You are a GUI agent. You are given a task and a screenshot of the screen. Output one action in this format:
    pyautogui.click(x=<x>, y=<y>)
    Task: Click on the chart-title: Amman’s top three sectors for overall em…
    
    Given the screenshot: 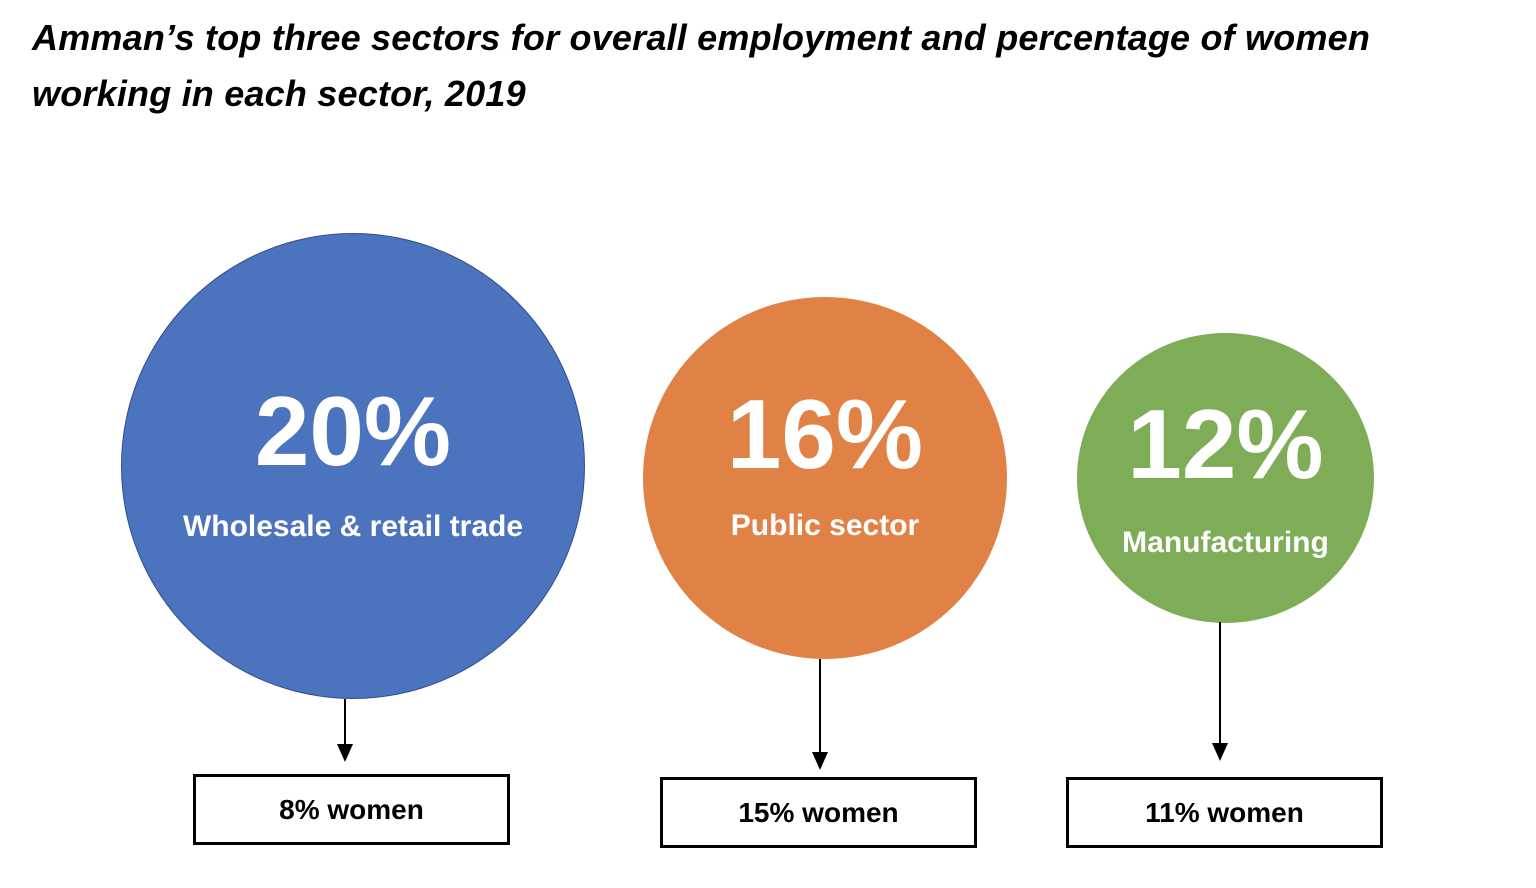 What is the action you would take?
    pyautogui.click(x=701, y=65)
    